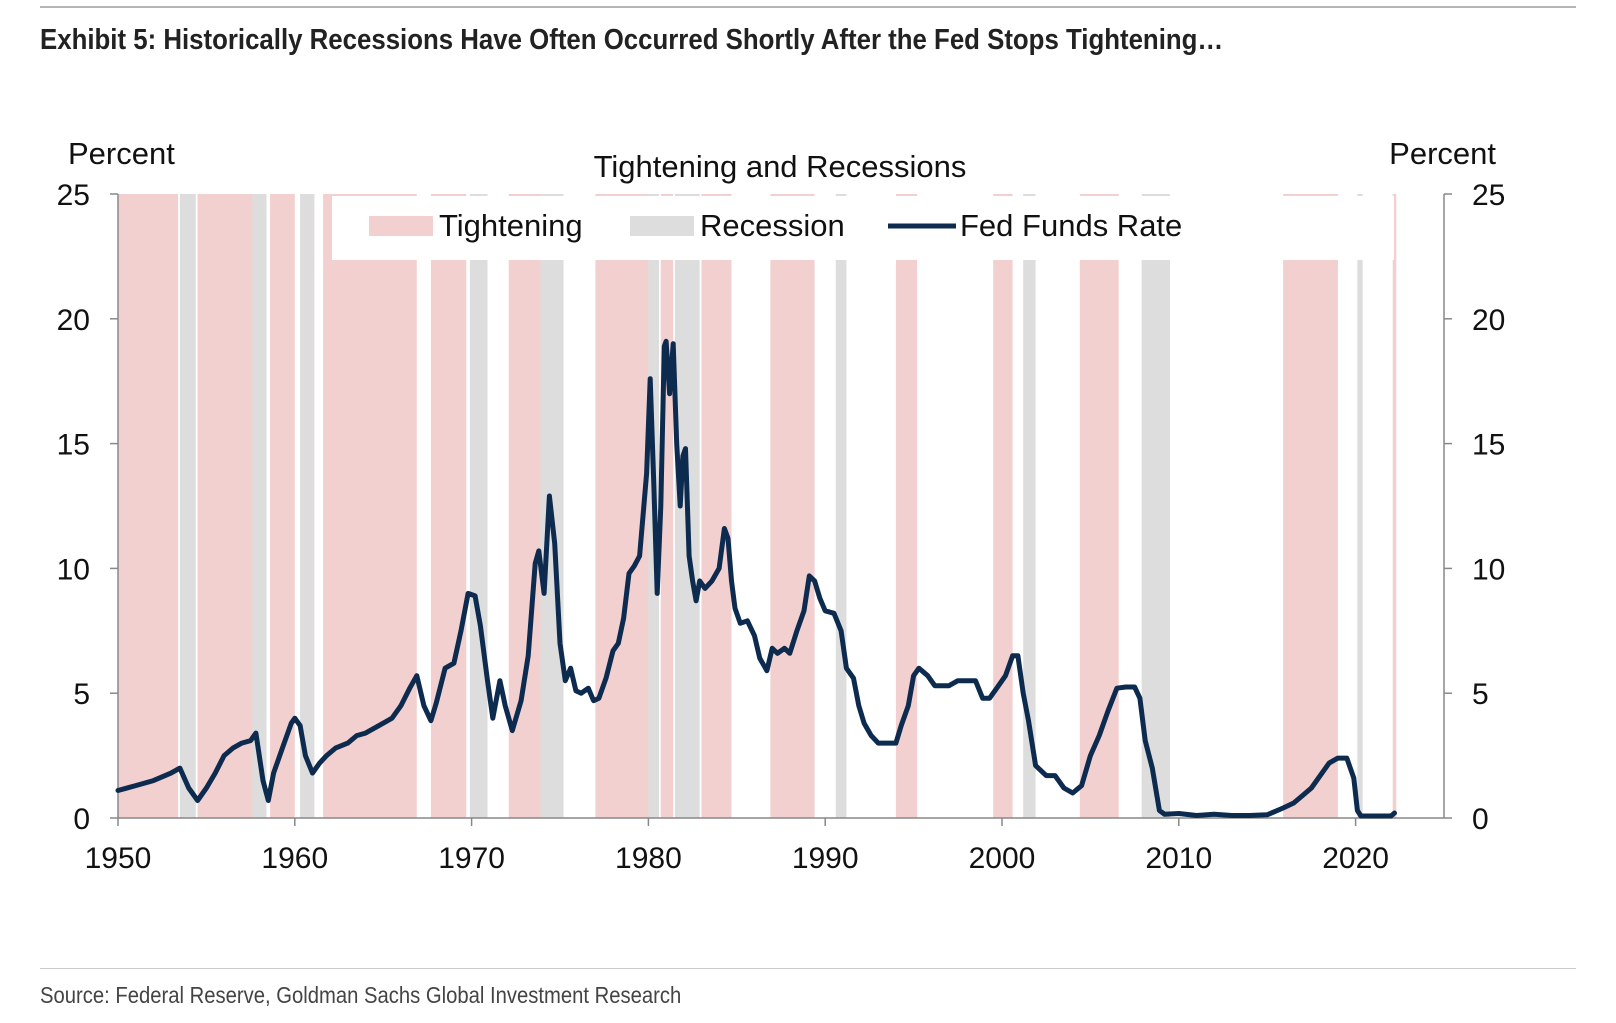  What do you see at coordinates (118, 858) in the screenshot?
I see `x-tick-label: 1950` at bounding box center [118, 858].